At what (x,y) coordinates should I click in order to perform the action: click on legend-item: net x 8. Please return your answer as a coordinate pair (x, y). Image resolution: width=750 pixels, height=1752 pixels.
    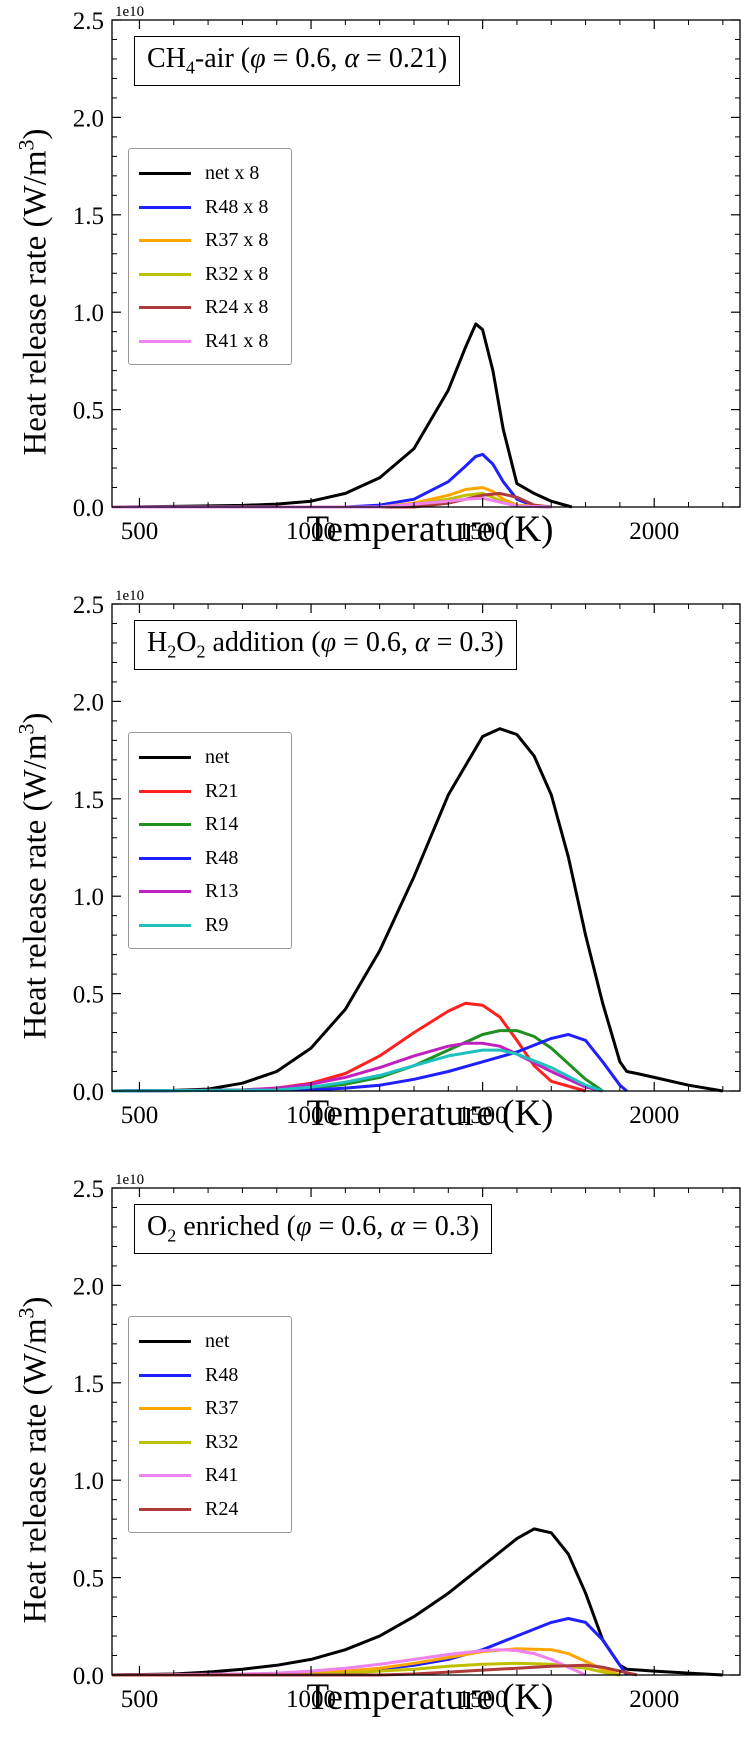
    Looking at the image, I should click on (210, 174).